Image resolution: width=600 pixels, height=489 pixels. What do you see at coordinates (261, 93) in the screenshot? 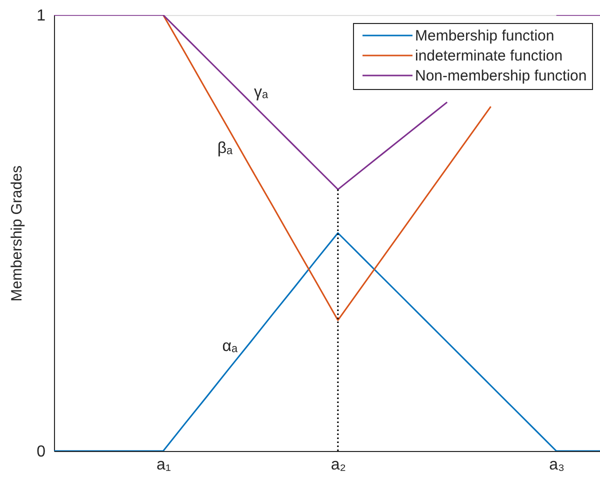
I see `annotation: γₐ` at bounding box center [261, 93].